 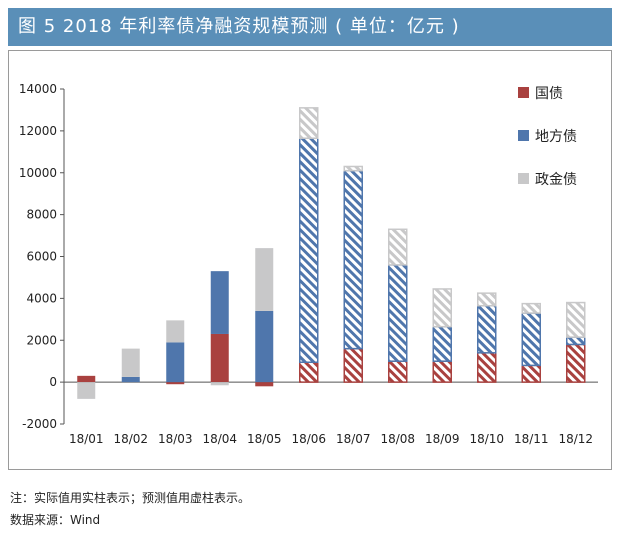 What do you see at coordinates (130, 498) in the screenshot?
I see `chart-note: 注：实际值用实柱表示；预测值用虚柱表示。` at bounding box center [130, 498].